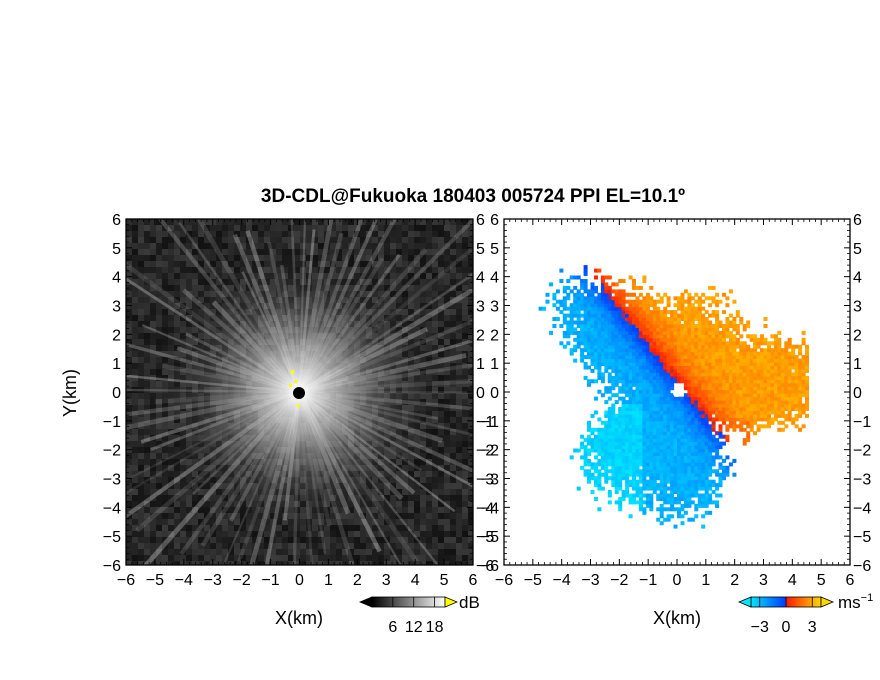 Image resolution: width=880 pixels, height=680 pixels. What do you see at coordinates (299, 393) in the screenshot?
I see `radar-site-marker` at bounding box center [299, 393].